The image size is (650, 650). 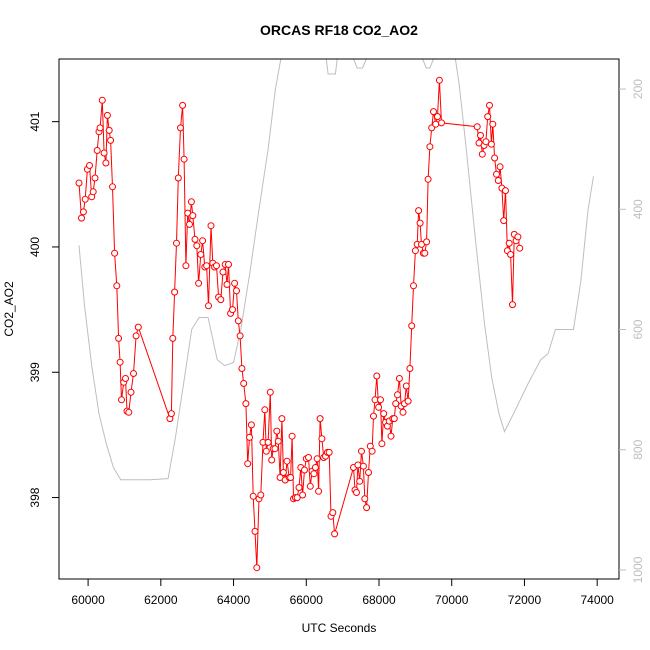 What do you see at coordinates (35, 372) in the screenshot?
I see `y-tick-label: 399` at bounding box center [35, 372].